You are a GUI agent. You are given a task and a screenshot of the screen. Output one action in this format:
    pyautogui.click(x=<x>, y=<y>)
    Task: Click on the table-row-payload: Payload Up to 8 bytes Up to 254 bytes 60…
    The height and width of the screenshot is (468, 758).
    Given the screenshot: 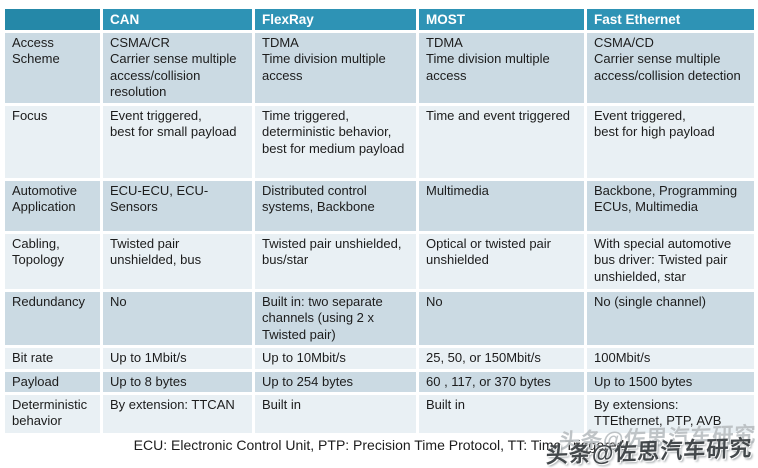 What is the action you would take?
    pyautogui.click(x=379, y=381)
    